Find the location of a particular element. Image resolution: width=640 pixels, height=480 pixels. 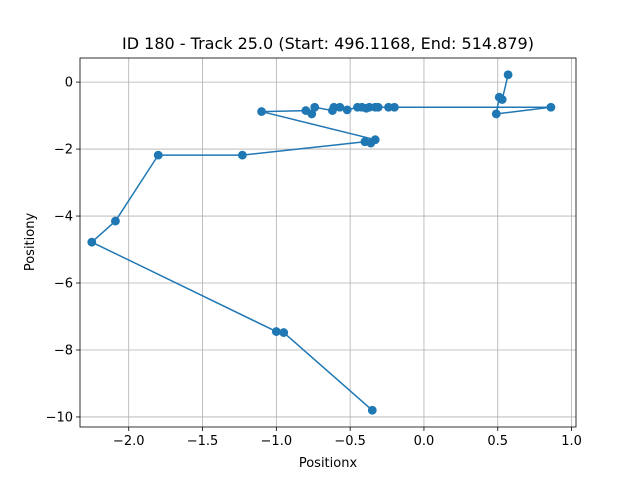

x-tick-label: −1.5 is located at coordinates (203, 441).